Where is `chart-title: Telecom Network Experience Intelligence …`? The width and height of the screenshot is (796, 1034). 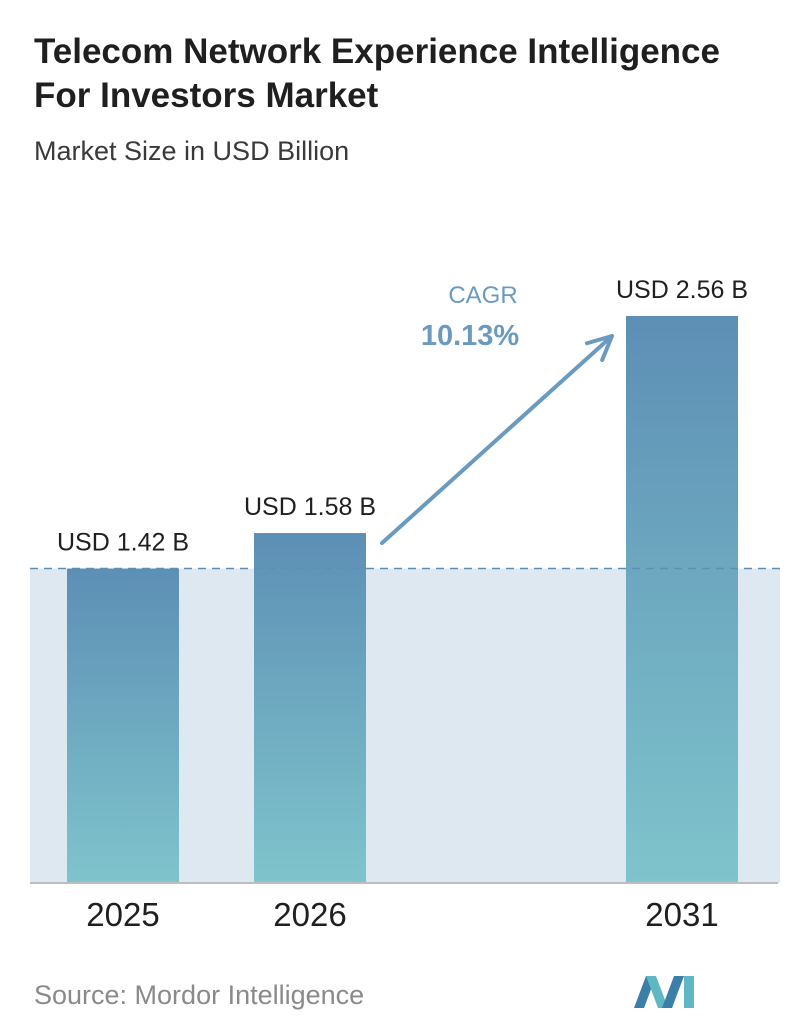
chart-title: Telecom Network Experience Intelligence … is located at coordinates (377, 73).